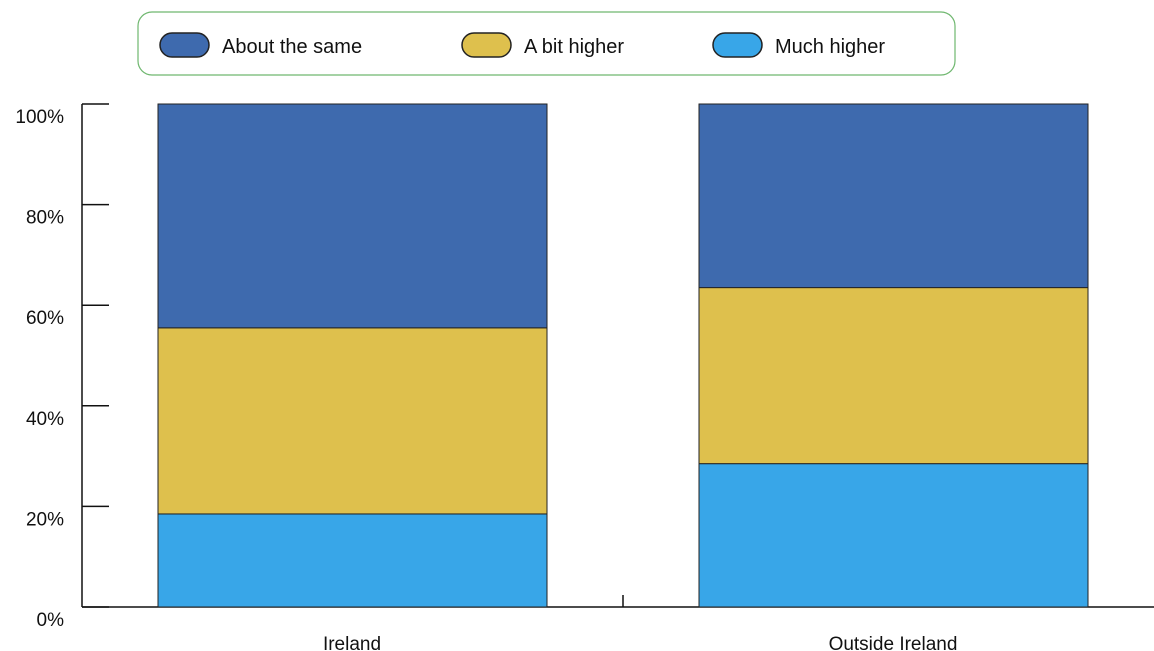 The height and width of the screenshot is (651, 1154). I want to click on x-category-label: Outside Ireland, so click(893, 642).